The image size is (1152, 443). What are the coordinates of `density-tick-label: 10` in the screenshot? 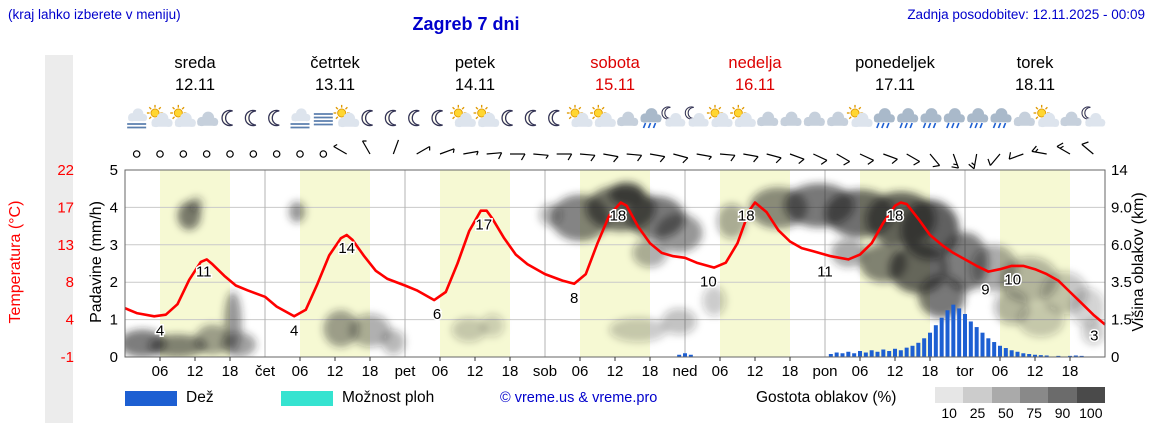 It's located at (949, 413).